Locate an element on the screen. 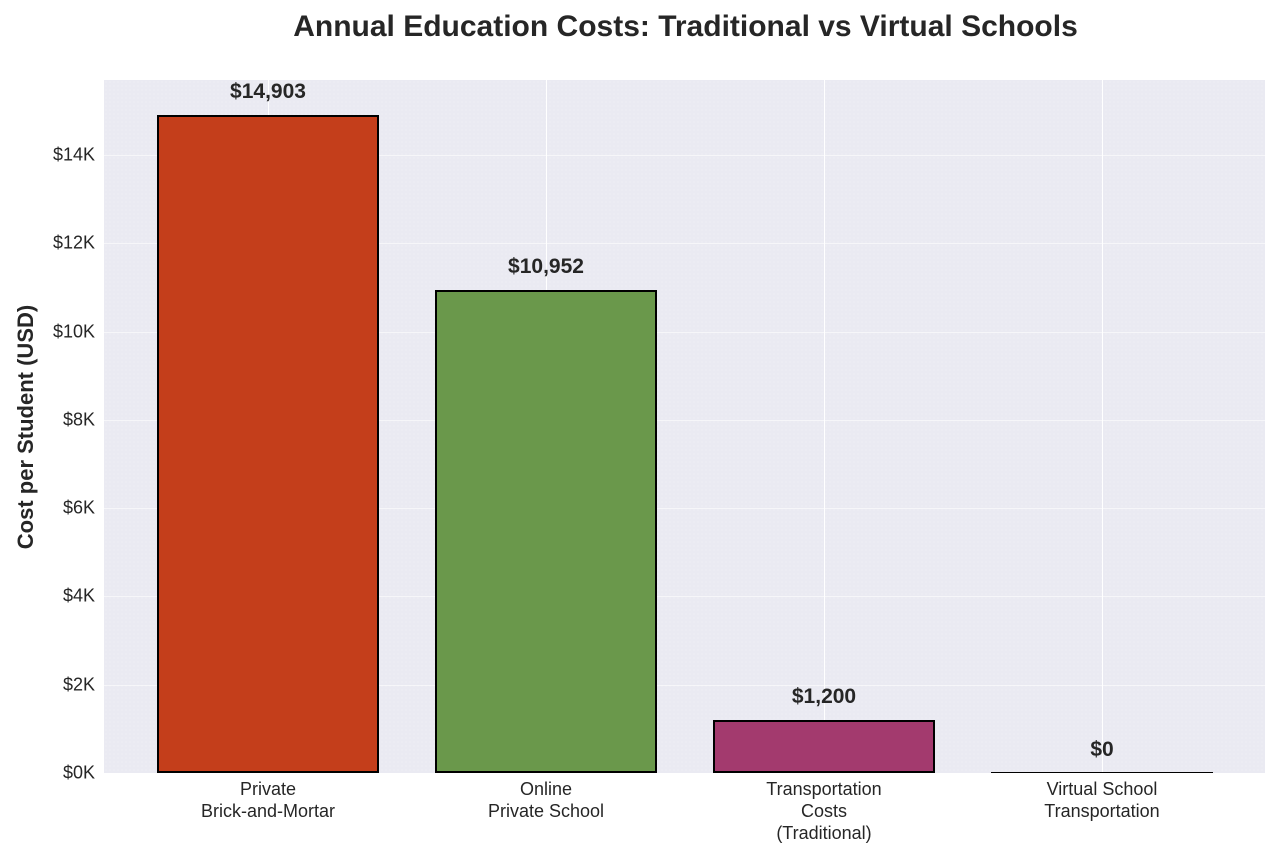 The height and width of the screenshot is (858, 1281). bar-value-label: $14,903 is located at coordinates (268, 92).